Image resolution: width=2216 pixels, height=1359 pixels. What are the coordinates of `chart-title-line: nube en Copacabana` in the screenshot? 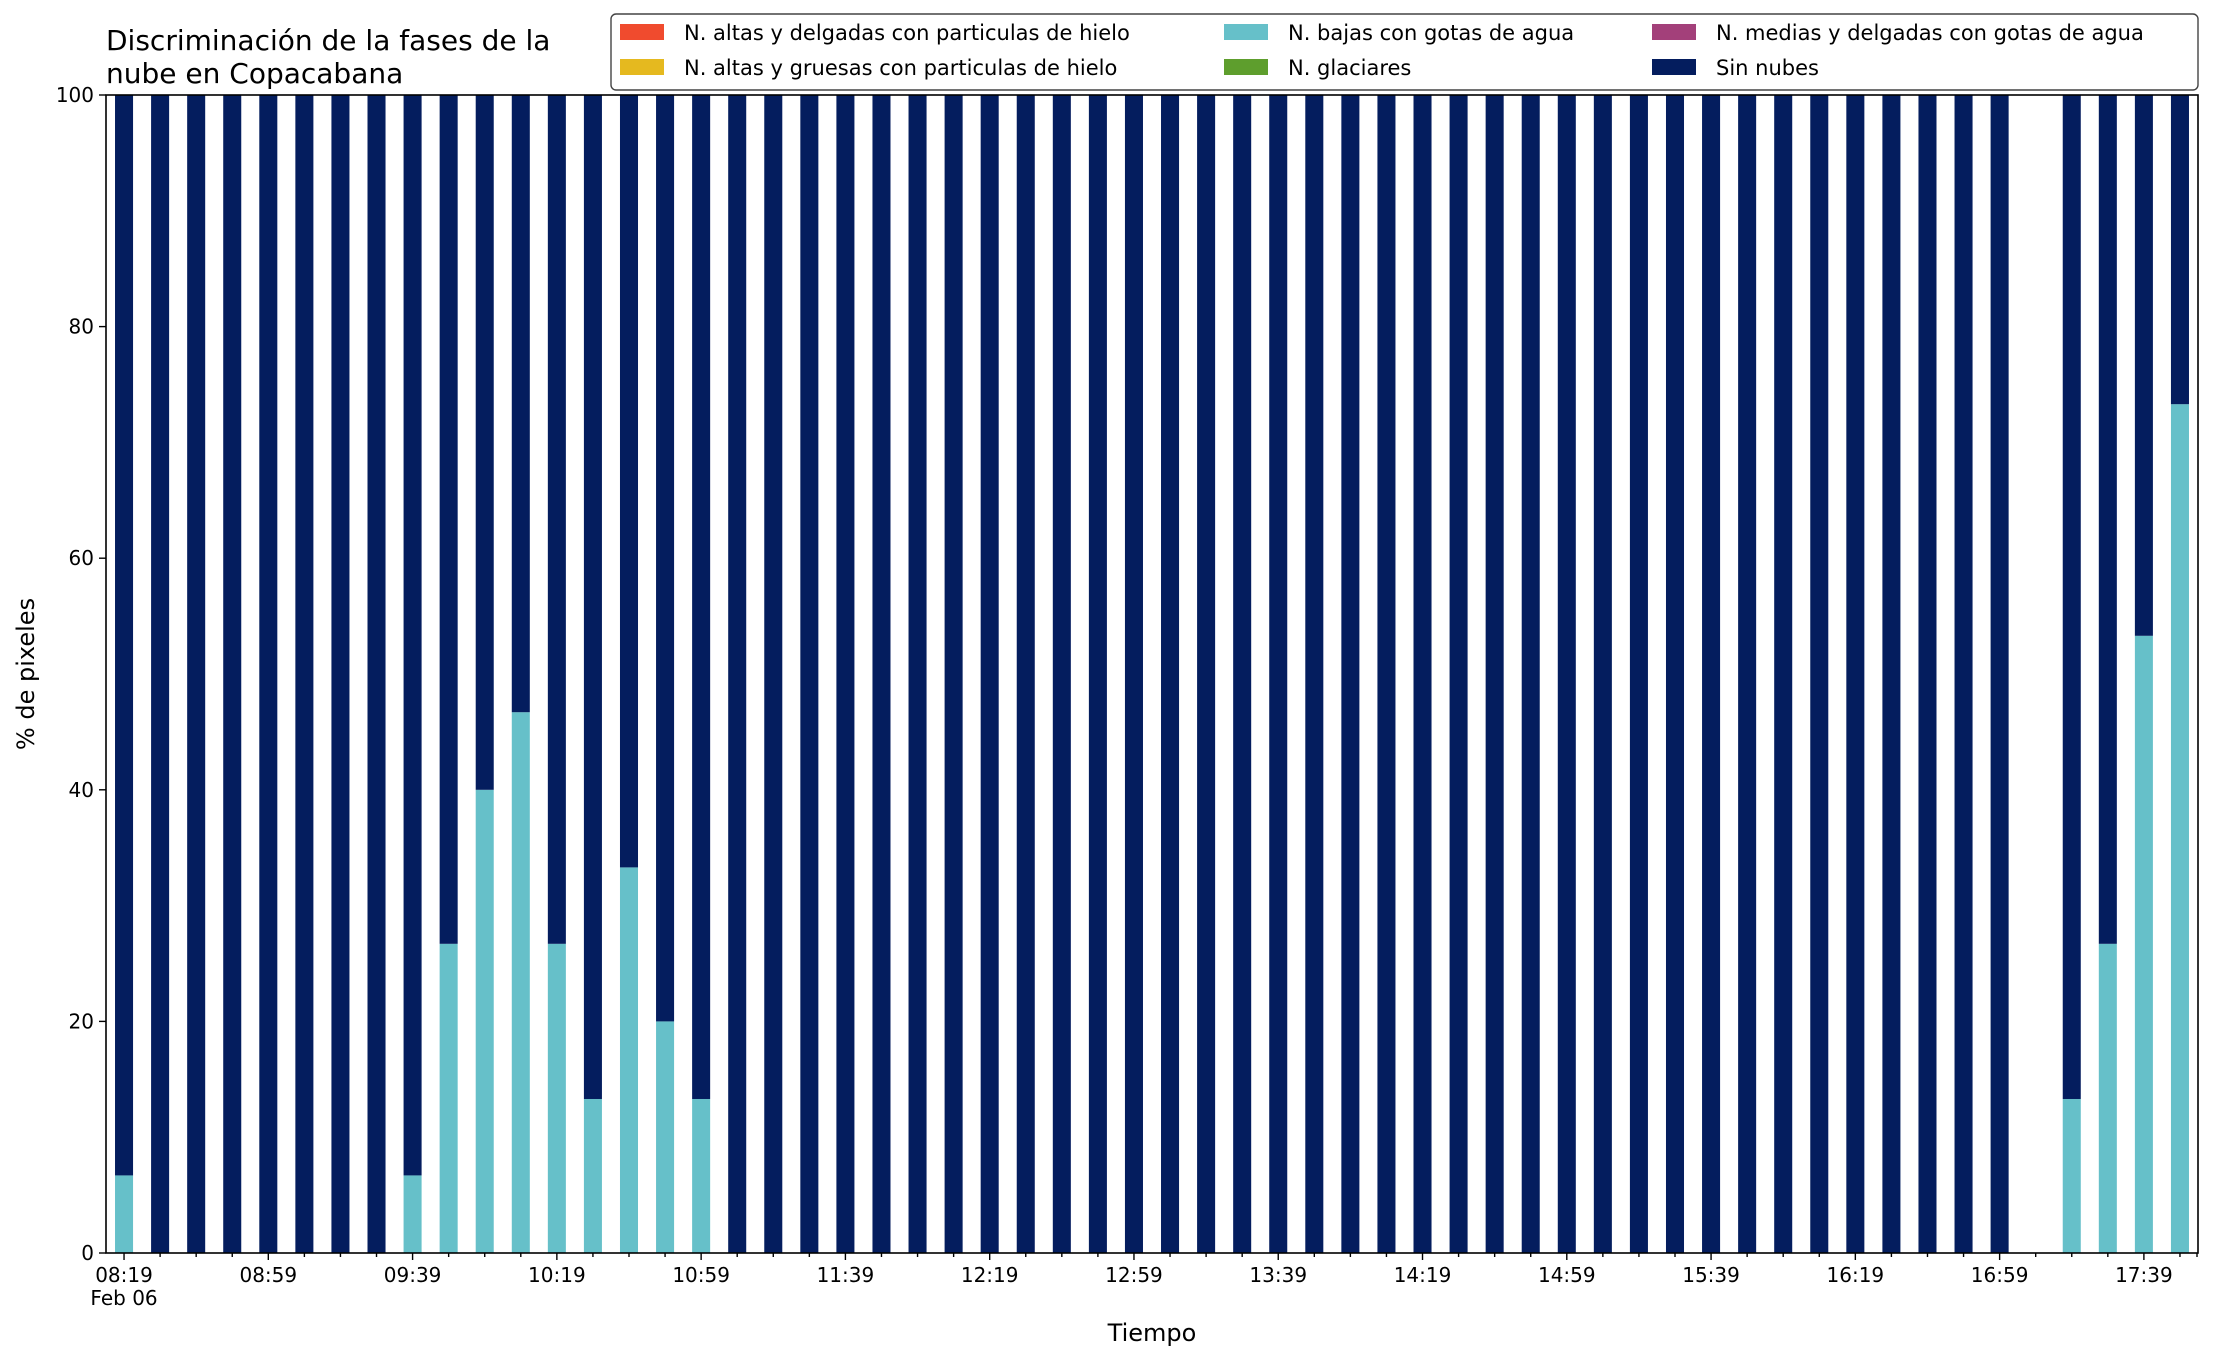 It's located at (254, 73).